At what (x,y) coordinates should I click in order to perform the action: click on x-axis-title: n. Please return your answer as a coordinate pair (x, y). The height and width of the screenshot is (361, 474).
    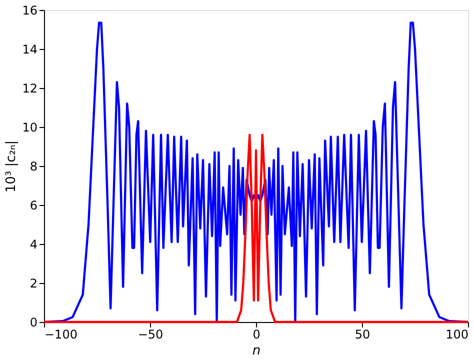
    Looking at the image, I should click on (256, 351).